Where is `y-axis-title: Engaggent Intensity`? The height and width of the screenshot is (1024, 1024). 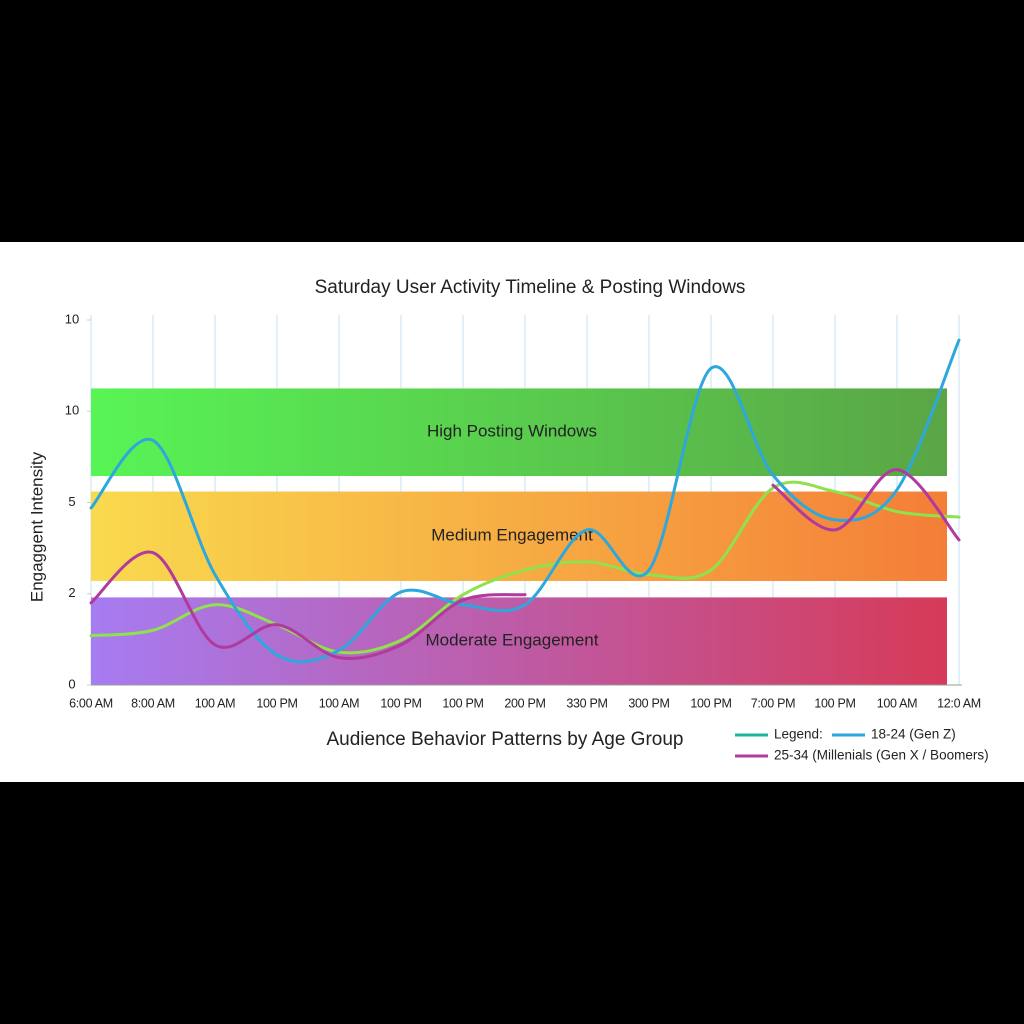
y-axis-title: Engaggent Intensity is located at coordinates (36, 526).